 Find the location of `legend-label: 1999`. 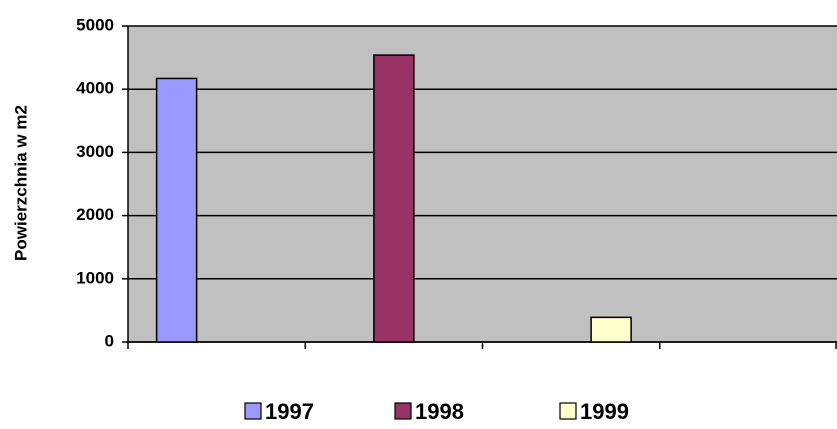

legend-label: 1999 is located at coordinates (604, 411).